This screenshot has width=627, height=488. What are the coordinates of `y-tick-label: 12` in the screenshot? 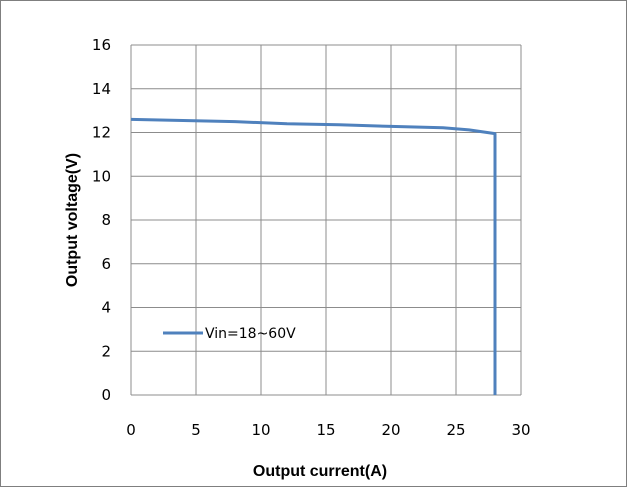 It's located at (101, 133).